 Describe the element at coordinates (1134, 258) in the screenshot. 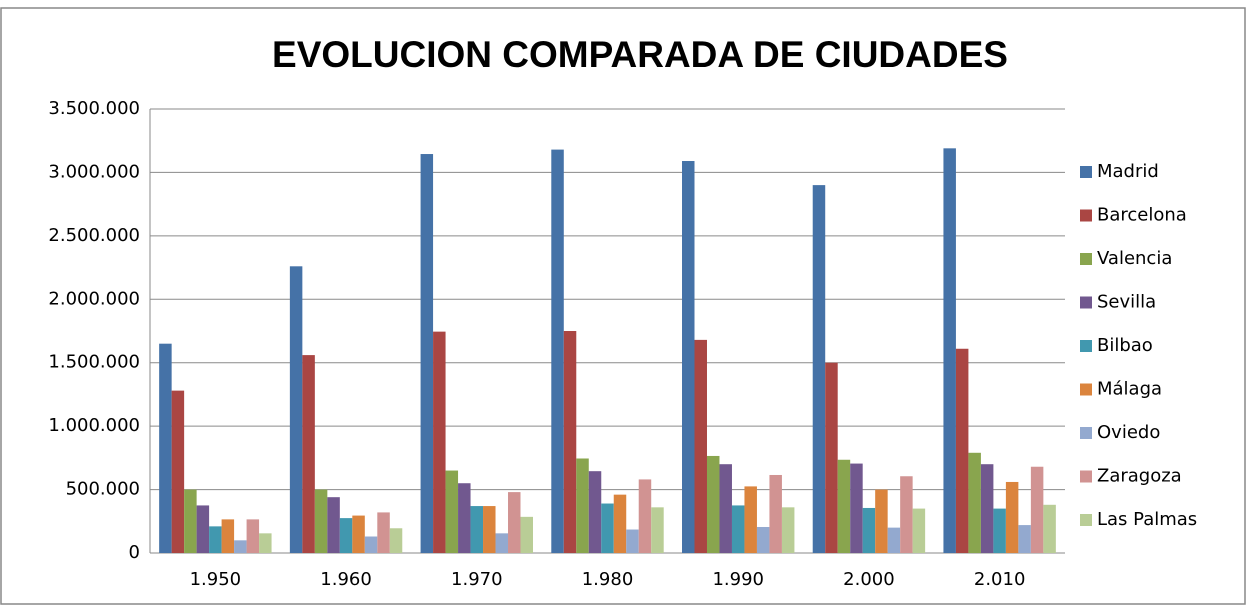

I see `legend-label: Valencia` at that location.